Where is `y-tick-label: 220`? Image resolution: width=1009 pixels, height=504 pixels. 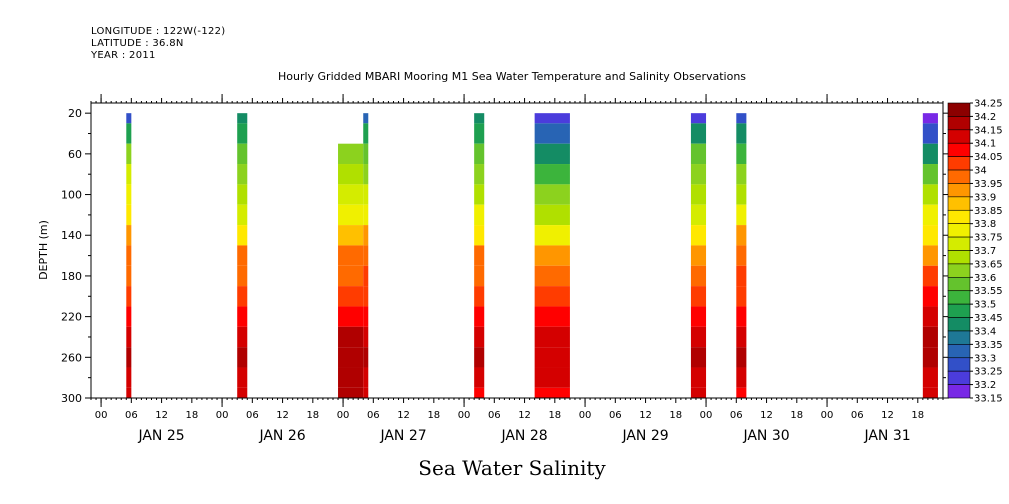 y-tick-label: 220 is located at coordinates (71, 317).